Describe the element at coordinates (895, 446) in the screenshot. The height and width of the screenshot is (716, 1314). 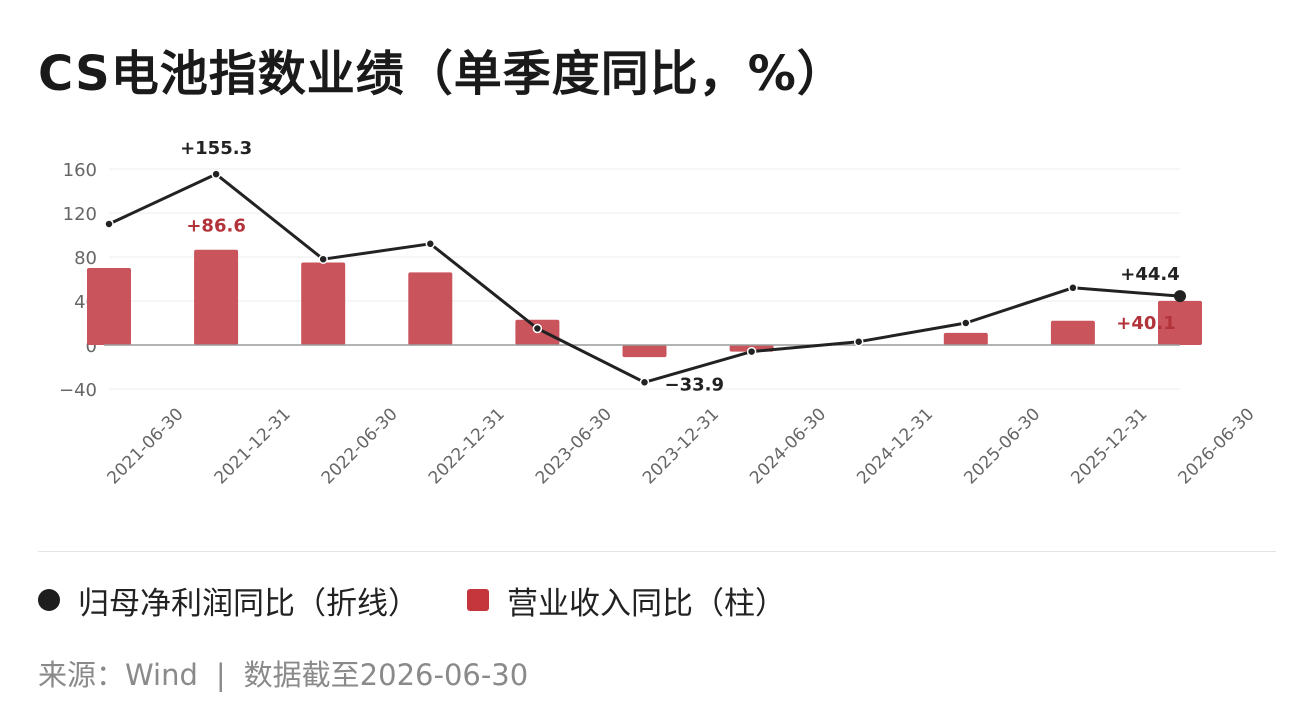
I see `x-tick-label: 2024-12-31` at that location.